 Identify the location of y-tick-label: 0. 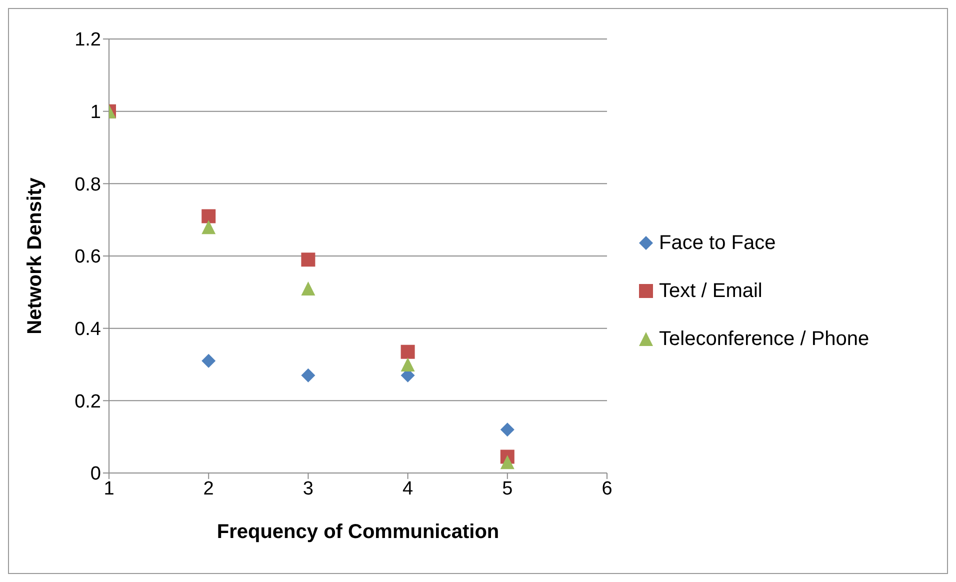
(95, 474).